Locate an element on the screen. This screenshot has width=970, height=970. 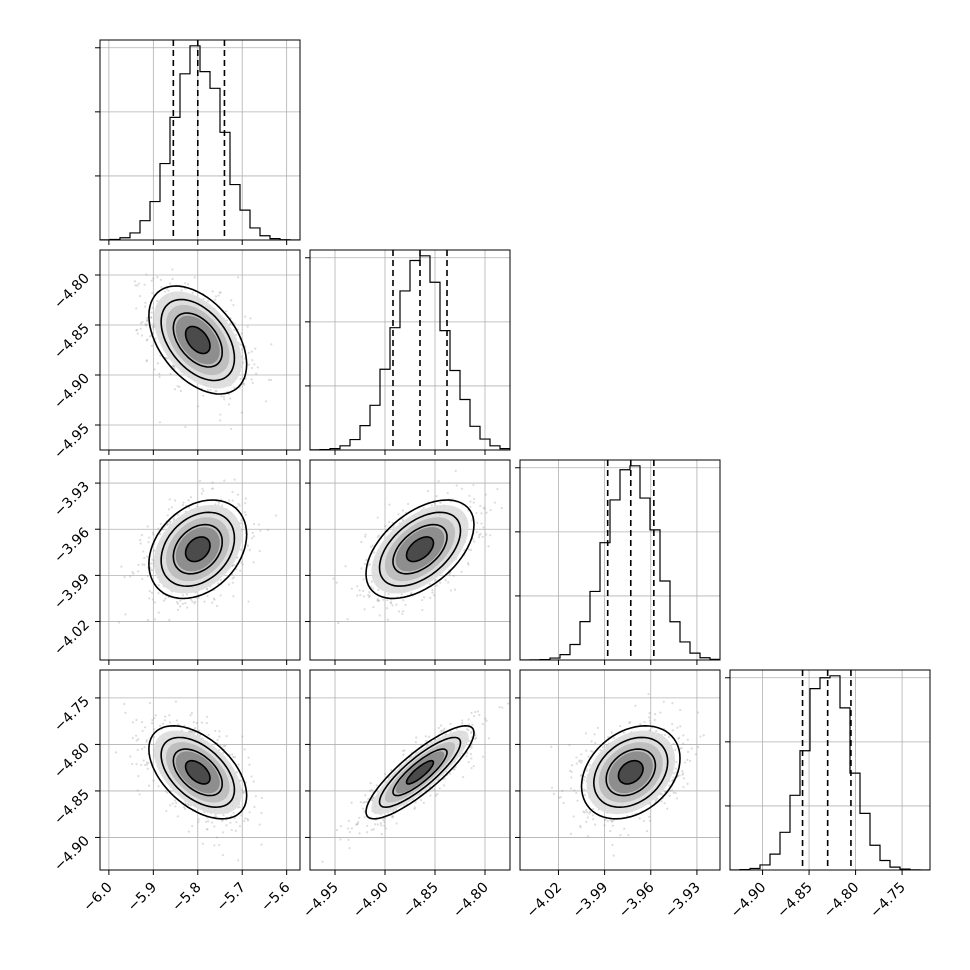
y-tick-label: −3.96 is located at coordinates (72, 546).